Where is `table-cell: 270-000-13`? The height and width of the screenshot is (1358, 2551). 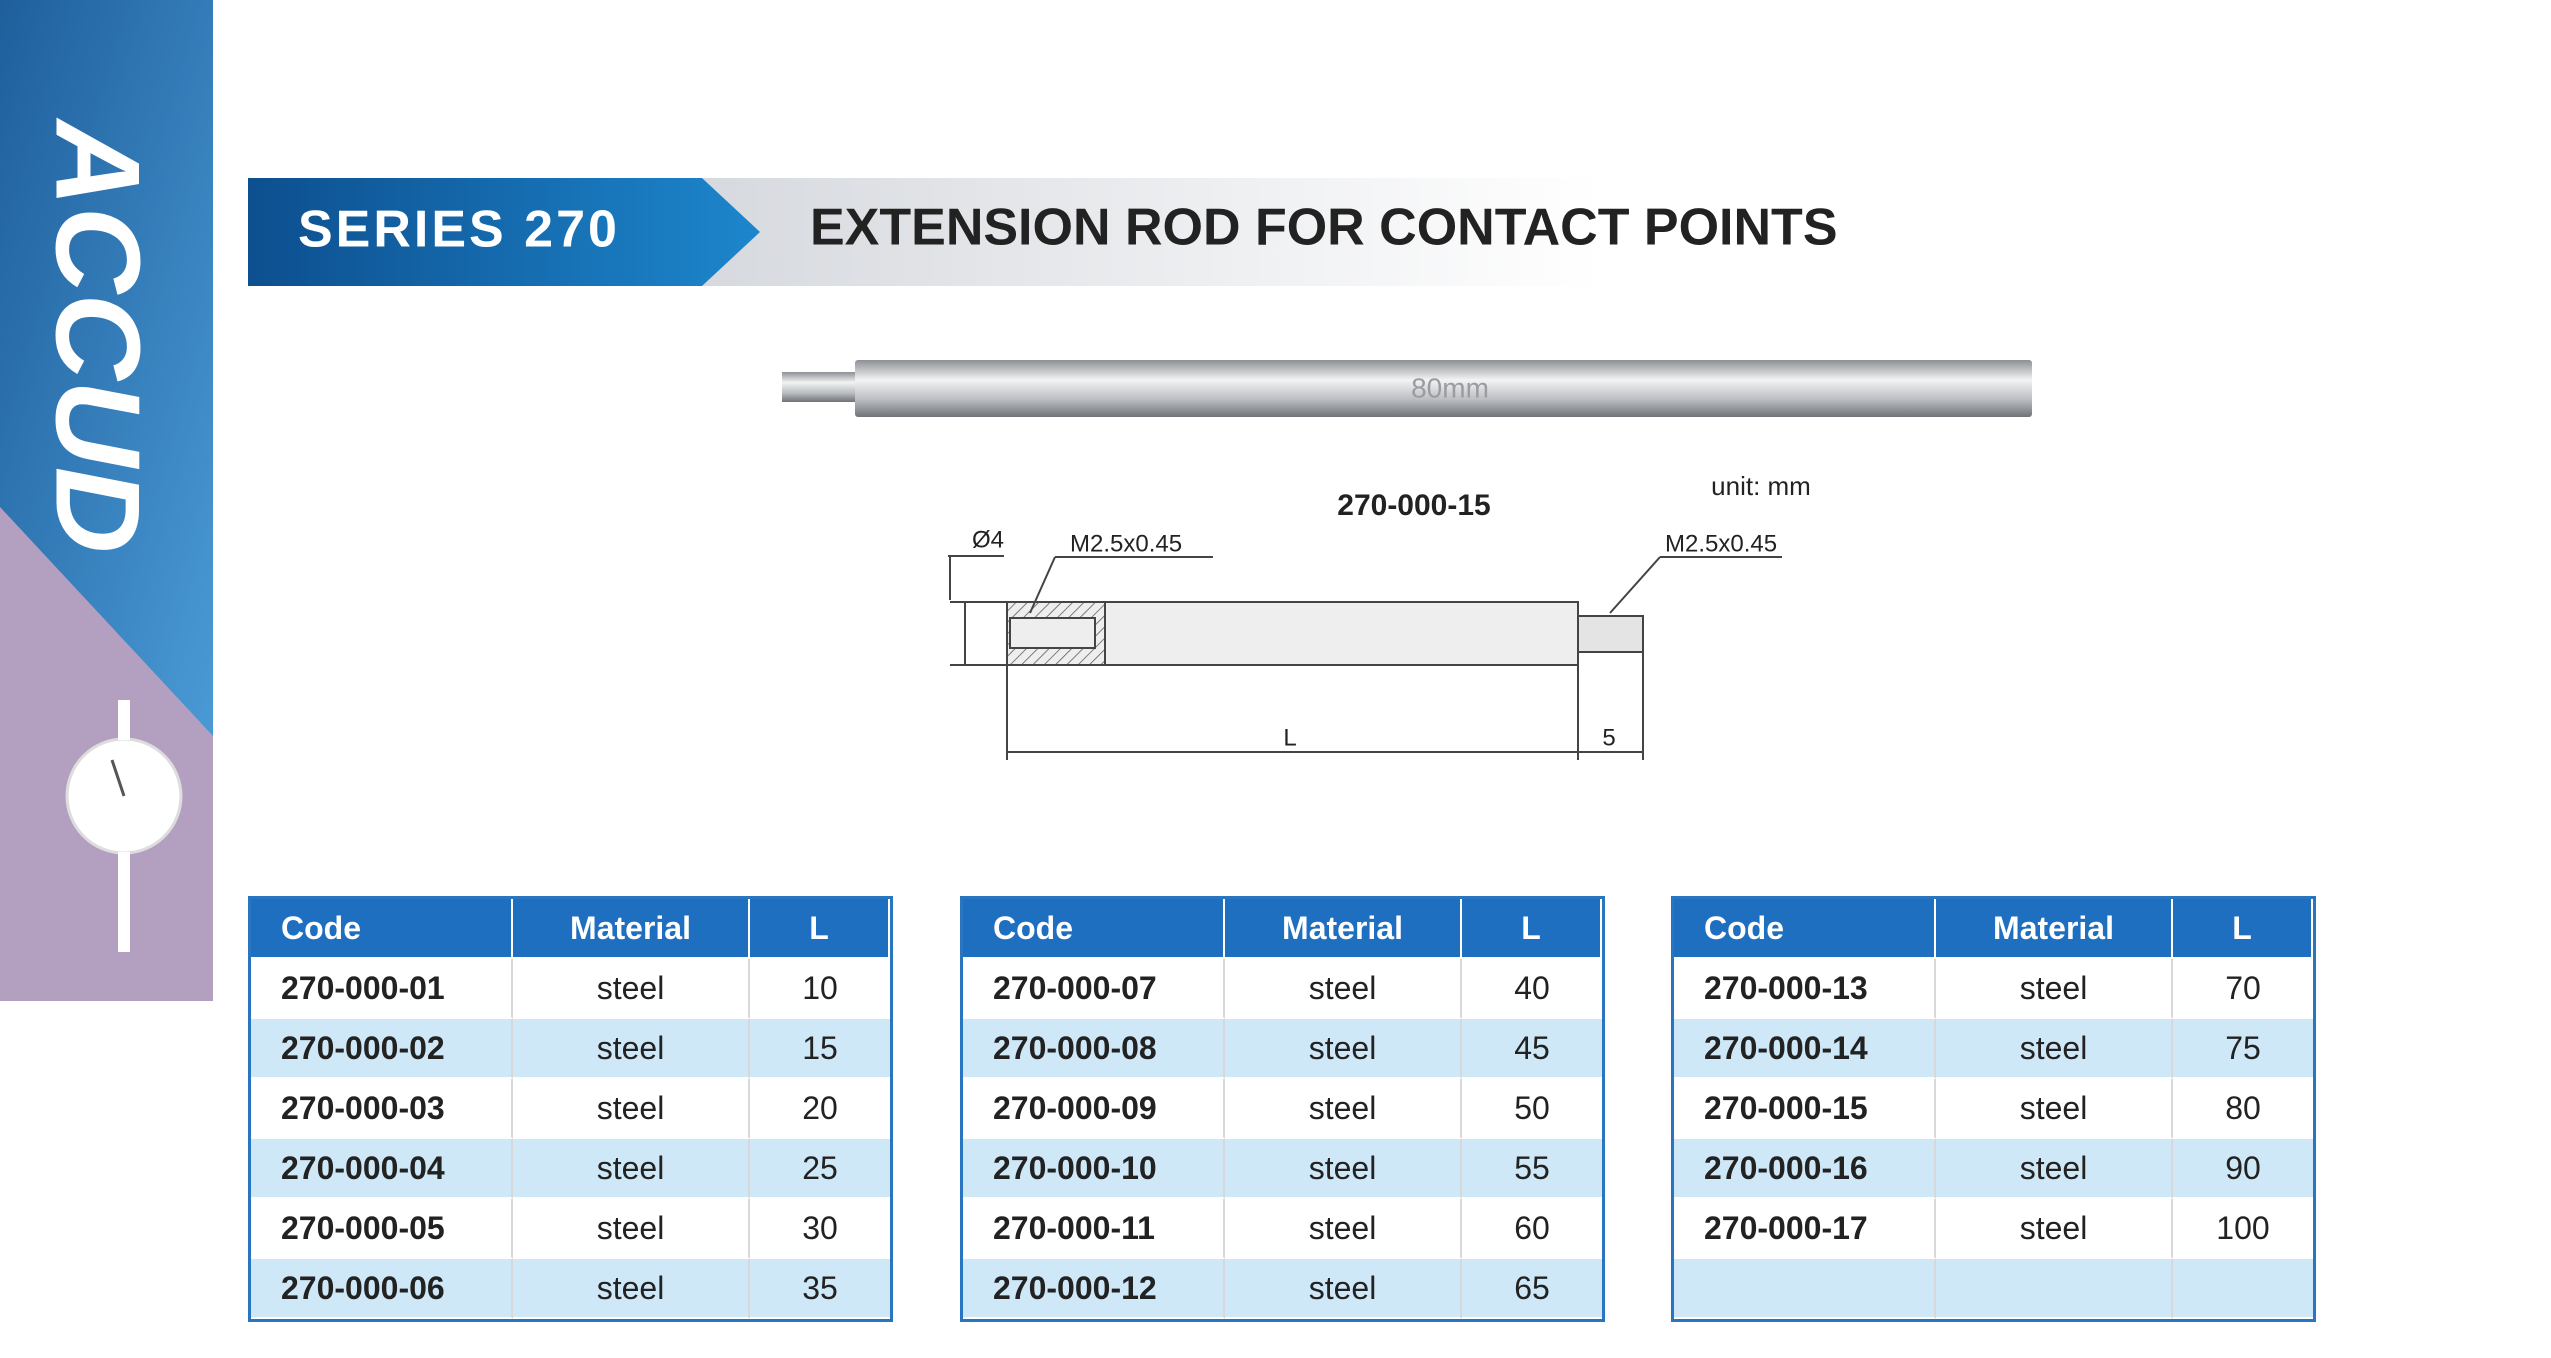 table-cell: 270-000-13 is located at coordinates (1805, 989).